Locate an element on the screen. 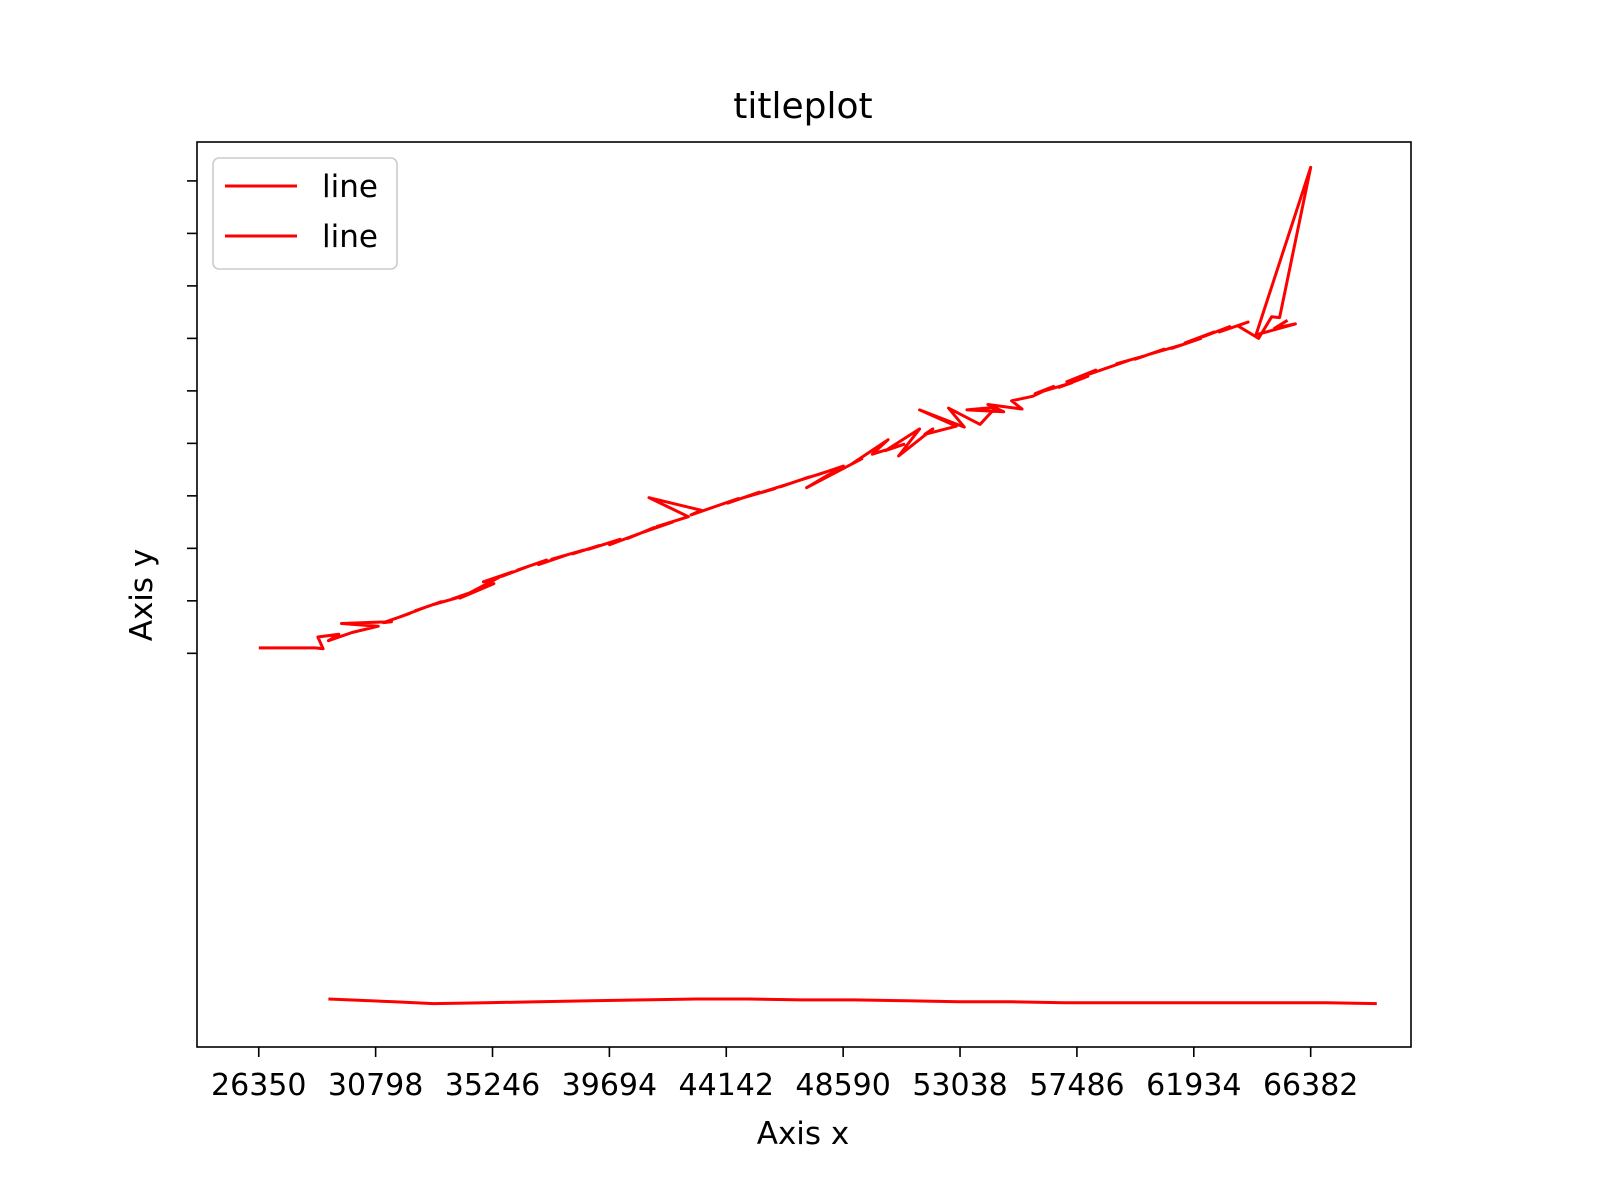  x-axis-label: Axis x is located at coordinates (803, 1134).